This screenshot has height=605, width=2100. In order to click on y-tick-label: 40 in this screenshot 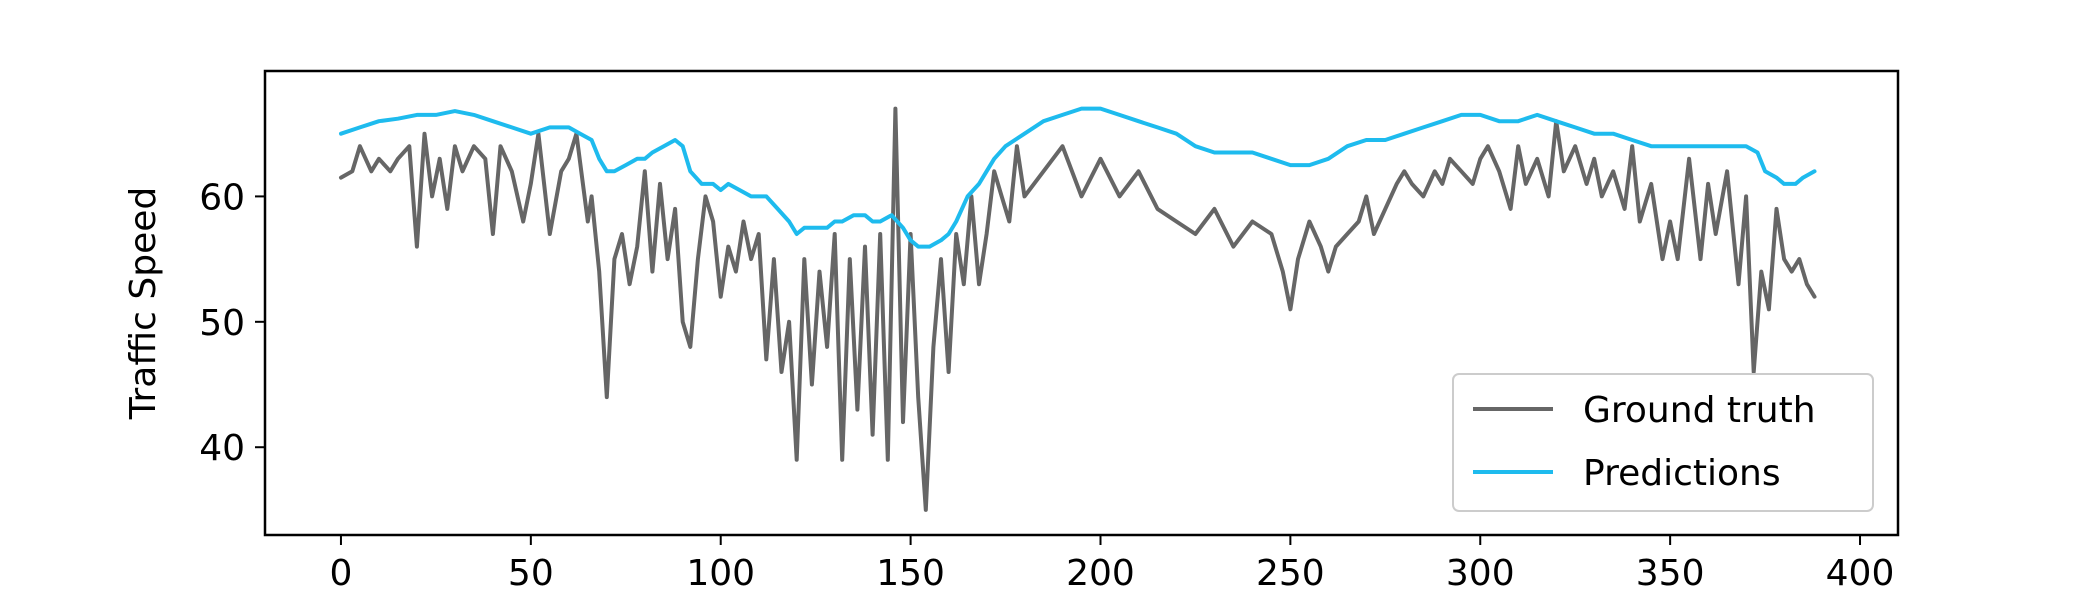, I will do `click(222, 448)`.